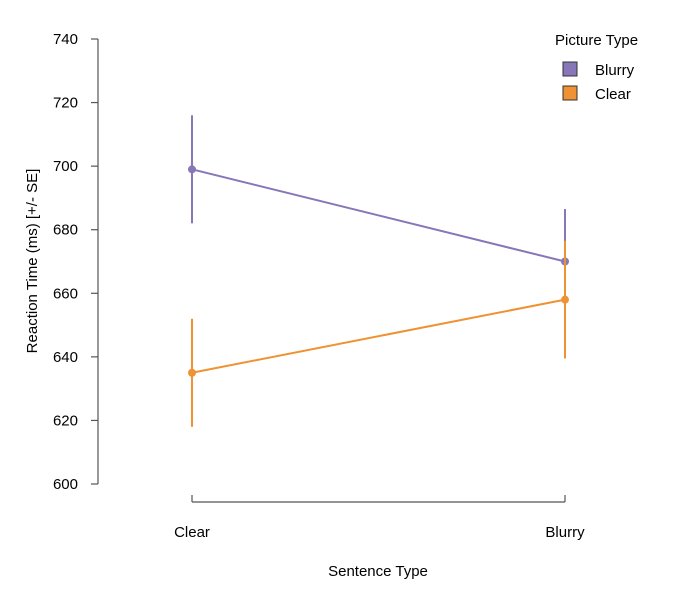 This screenshot has width=700, height=600. Describe the element at coordinates (379, 518) in the screenshot. I see `x-axis: Clear Blurry` at that location.